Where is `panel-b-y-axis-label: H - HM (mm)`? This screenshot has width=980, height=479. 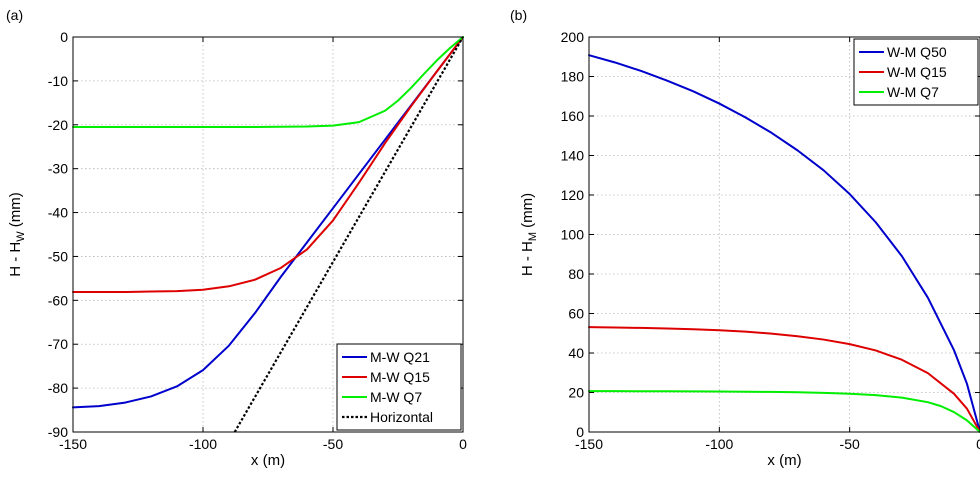
panel-b-y-axis-label: H - HM (mm) is located at coordinates (529, 234).